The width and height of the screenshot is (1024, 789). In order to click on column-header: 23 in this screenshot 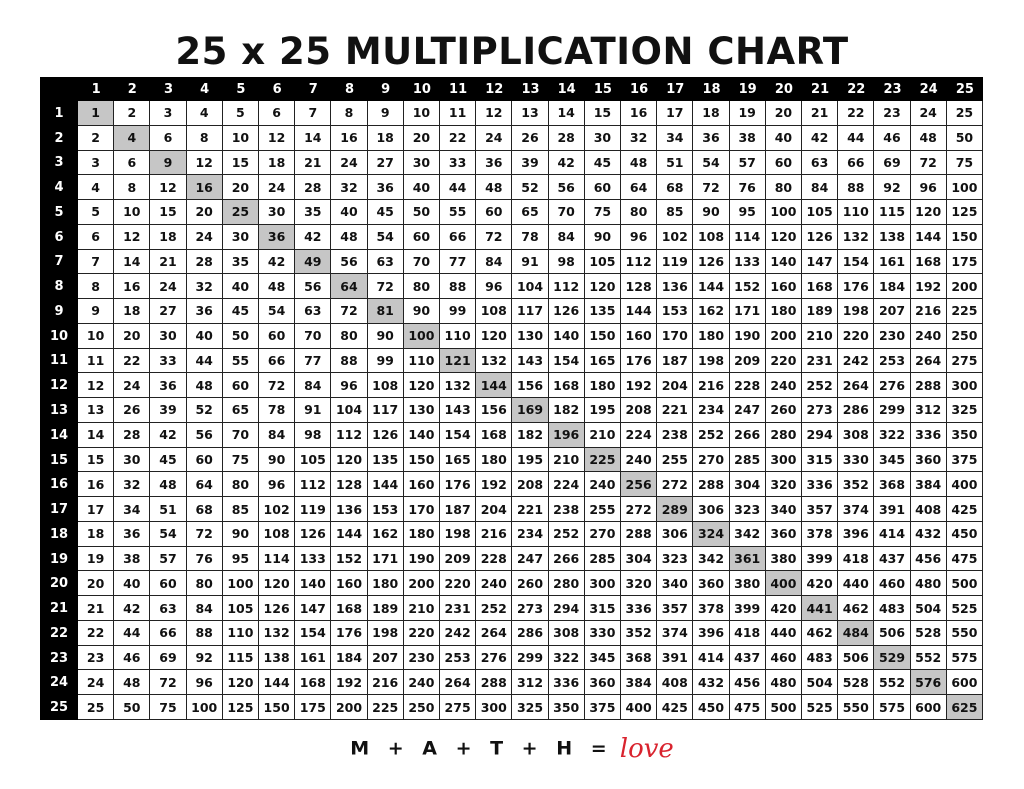, I will do `click(892, 89)`.